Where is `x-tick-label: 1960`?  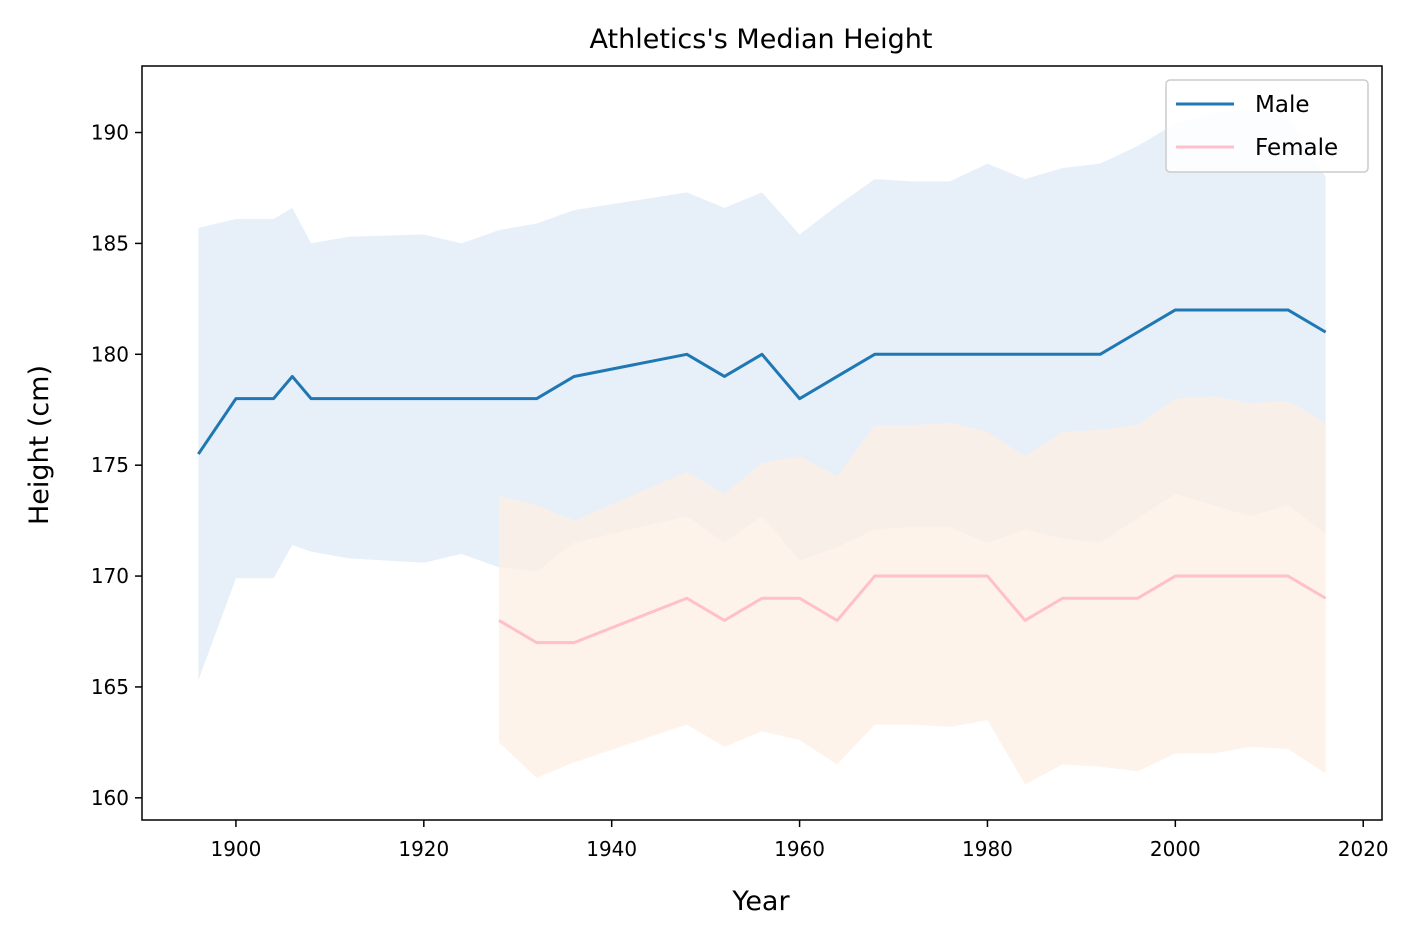
x-tick-label: 1960 is located at coordinates (799, 849).